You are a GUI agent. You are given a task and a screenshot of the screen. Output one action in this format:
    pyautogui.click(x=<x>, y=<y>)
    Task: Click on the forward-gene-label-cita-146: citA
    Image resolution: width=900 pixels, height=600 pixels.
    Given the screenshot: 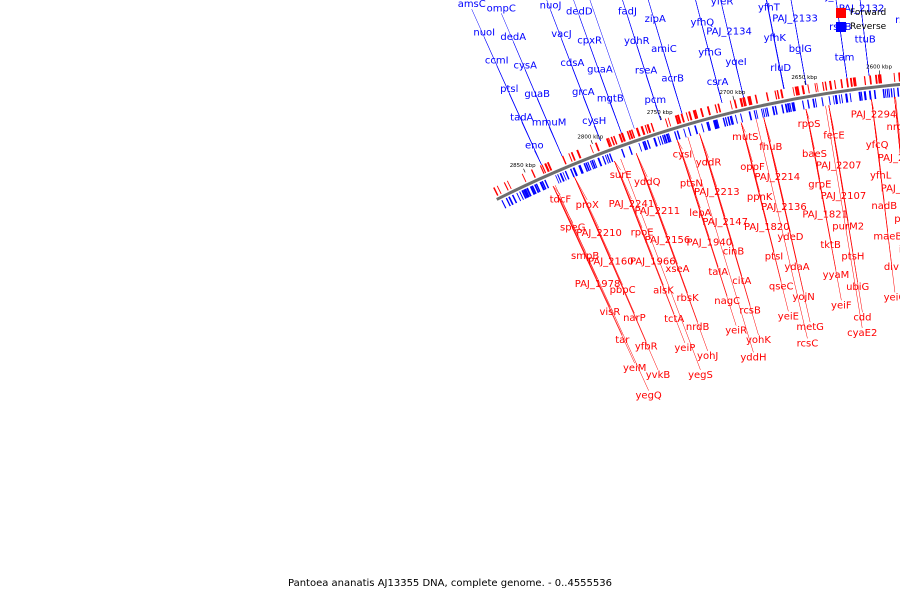 What is the action you would take?
    pyautogui.click(x=741, y=281)
    